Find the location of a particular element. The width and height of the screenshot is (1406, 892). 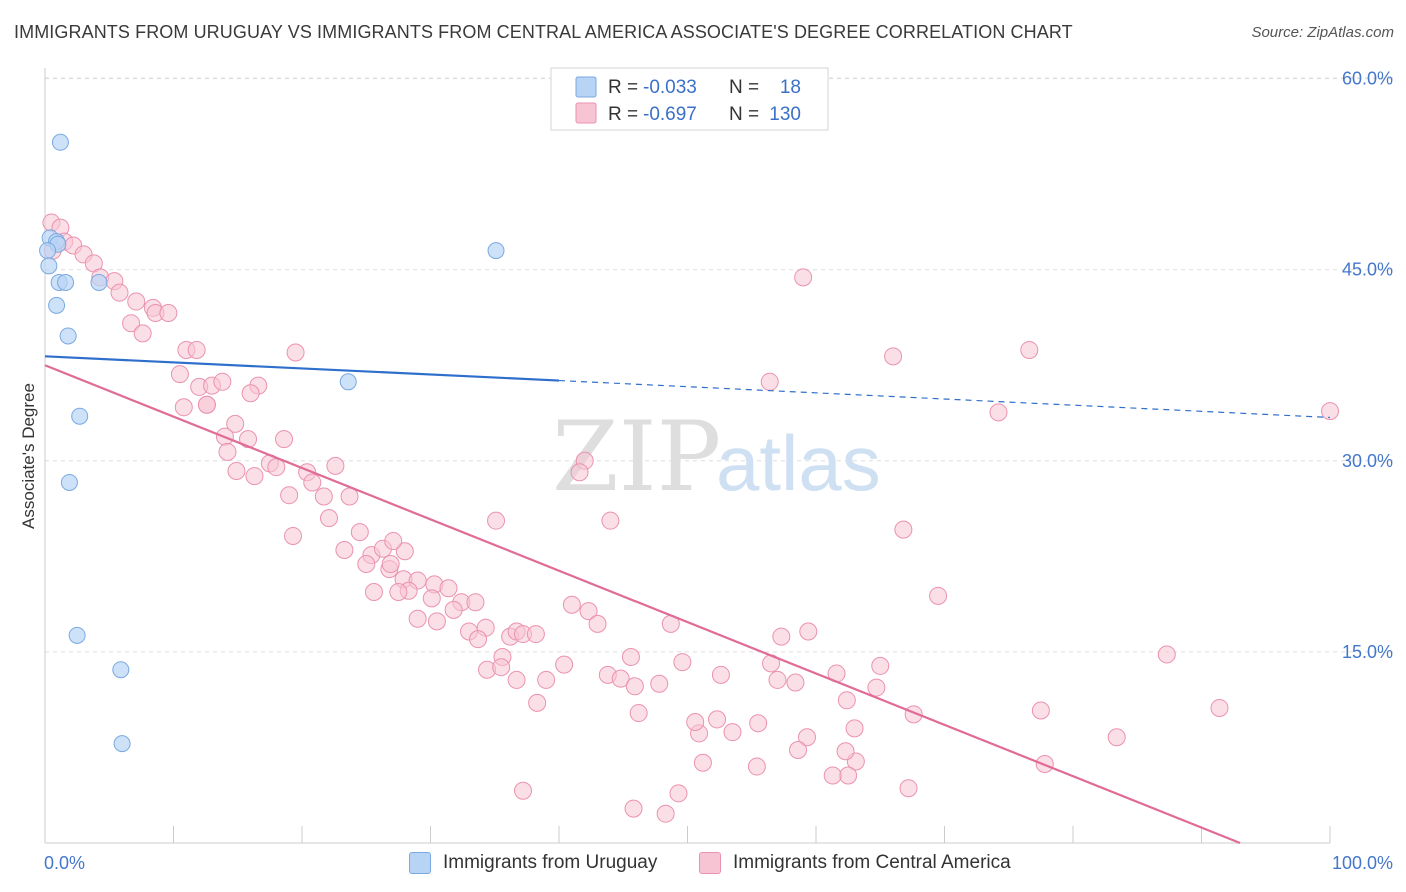

legend-n-label-2: N = is located at coordinates (744, 114).